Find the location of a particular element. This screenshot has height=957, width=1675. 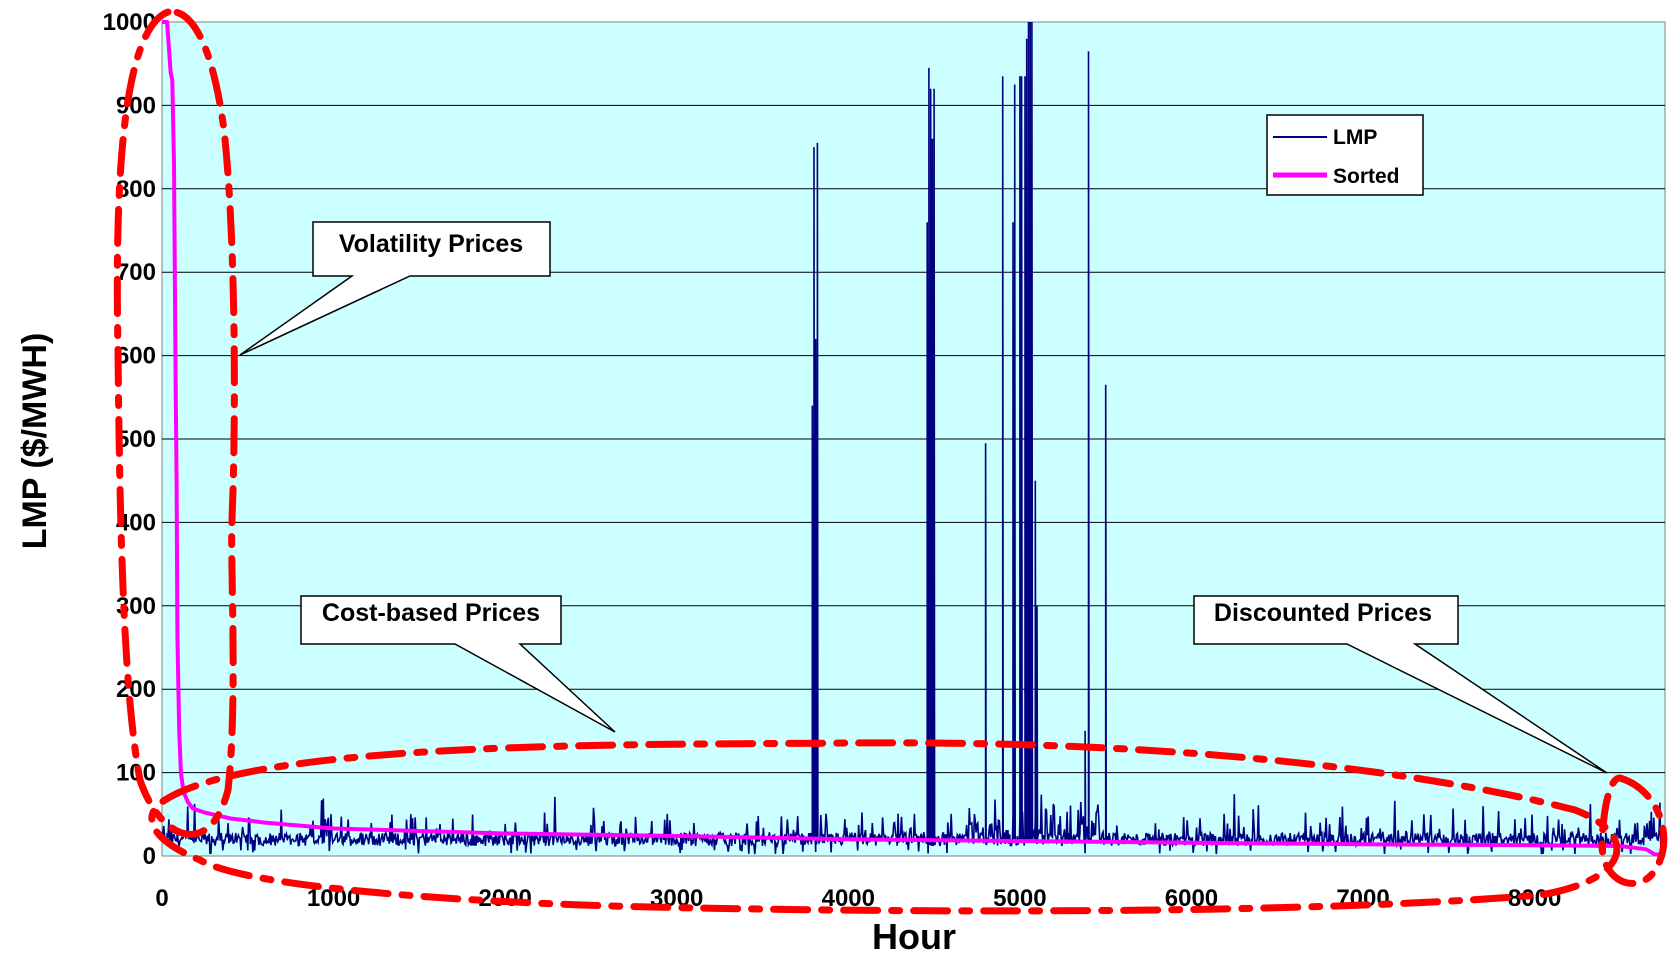

y-tick-label: 200 is located at coordinates (136, 689).